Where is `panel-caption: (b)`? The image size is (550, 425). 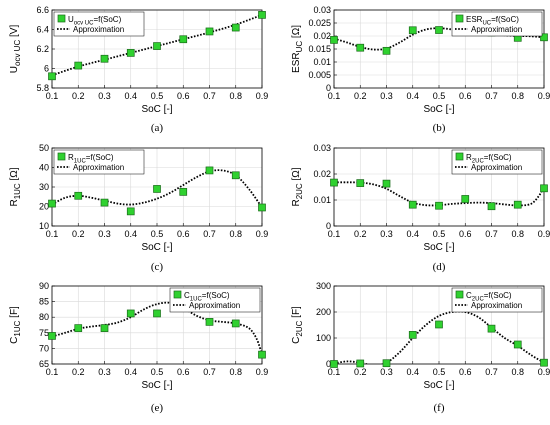
panel-caption: (b) is located at coordinates (439, 128).